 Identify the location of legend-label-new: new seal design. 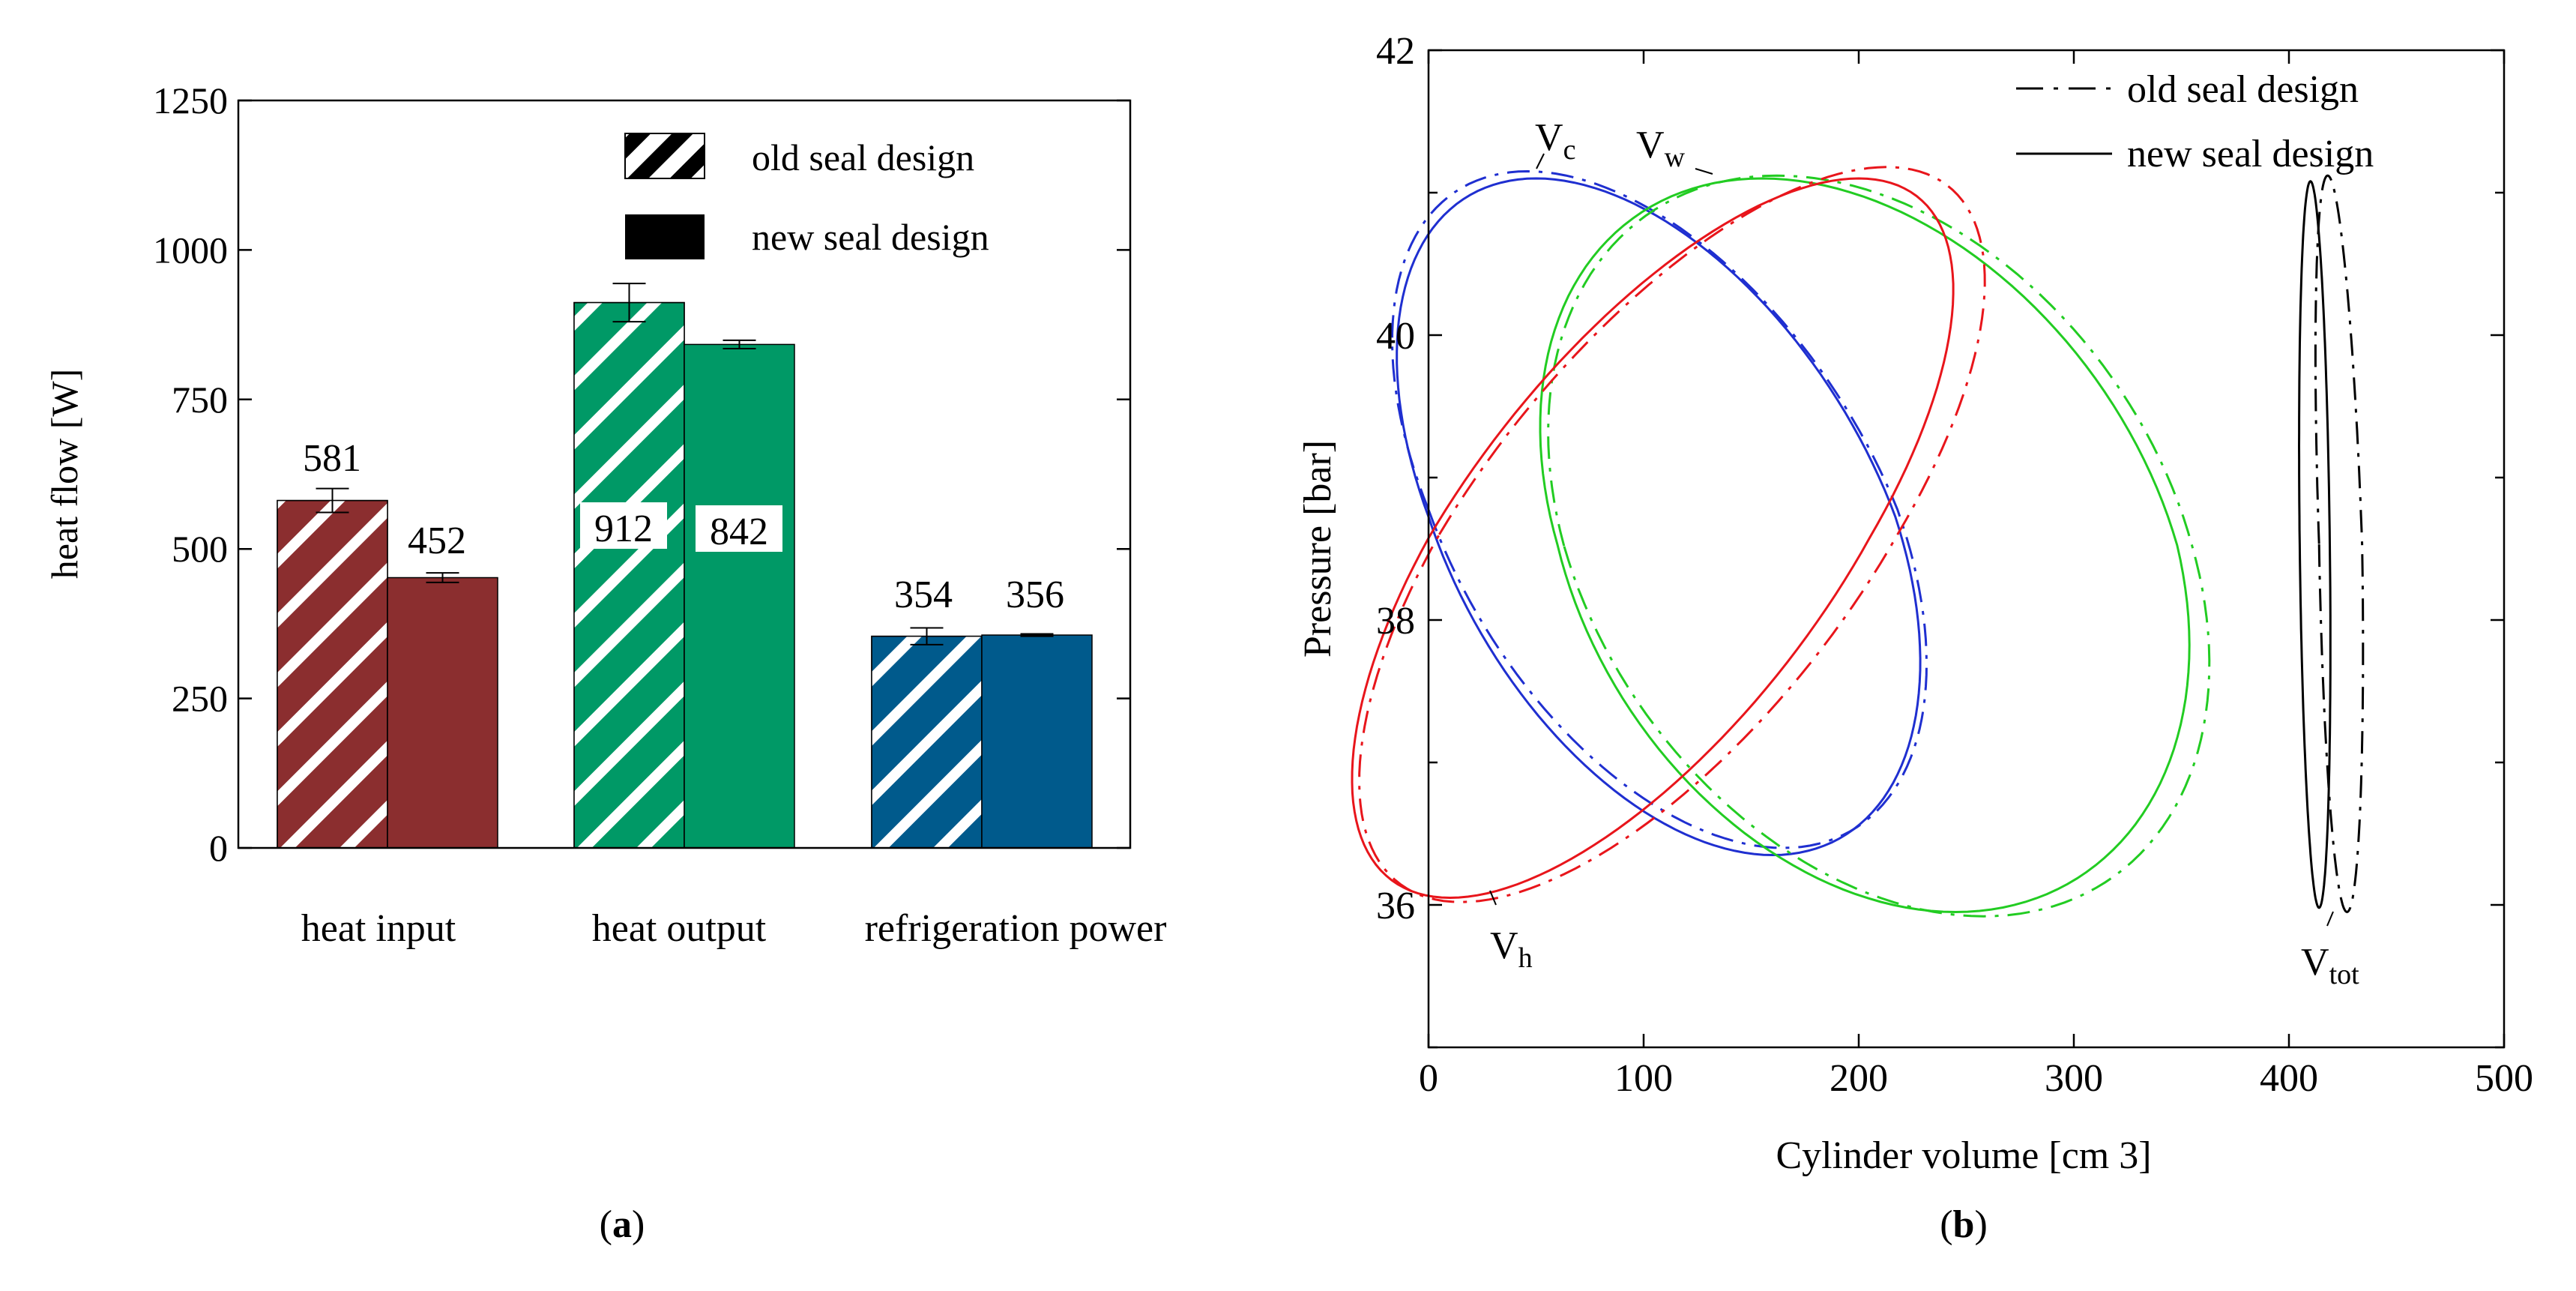
(870, 237).